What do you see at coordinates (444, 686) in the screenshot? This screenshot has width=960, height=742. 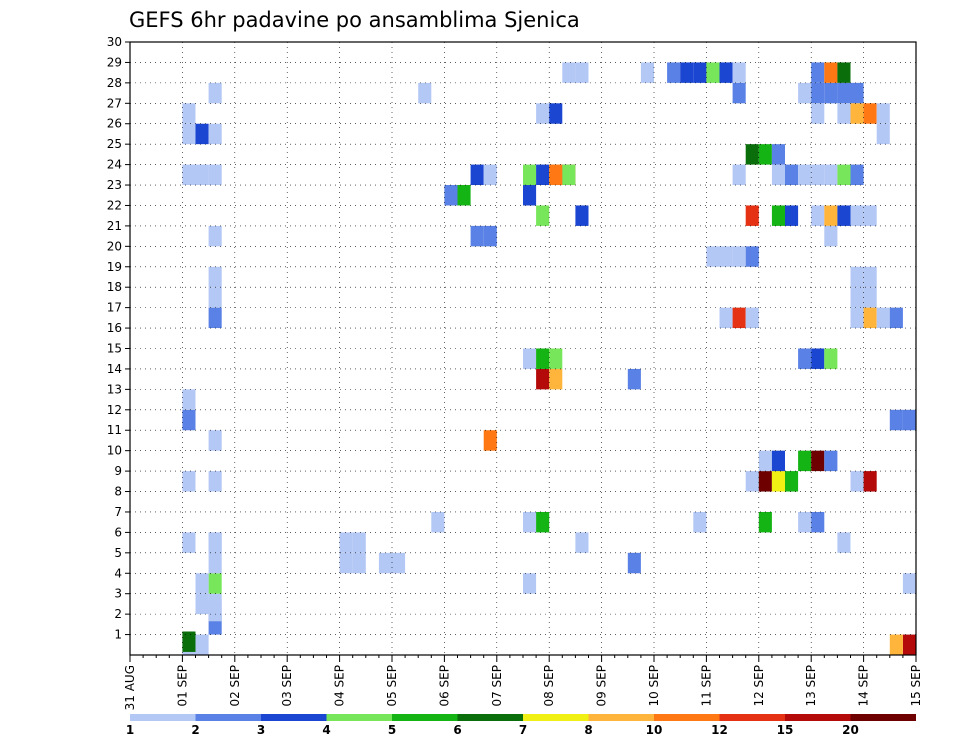 I see `xtick-label-6: 06 SEP` at bounding box center [444, 686].